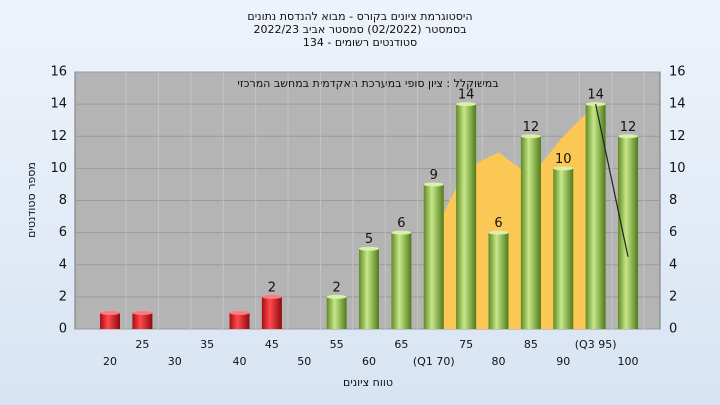 This screenshot has height=405, width=720. What do you see at coordinates (272, 344) in the screenshot?
I see `x-tick-label: 45` at bounding box center [272, 344].